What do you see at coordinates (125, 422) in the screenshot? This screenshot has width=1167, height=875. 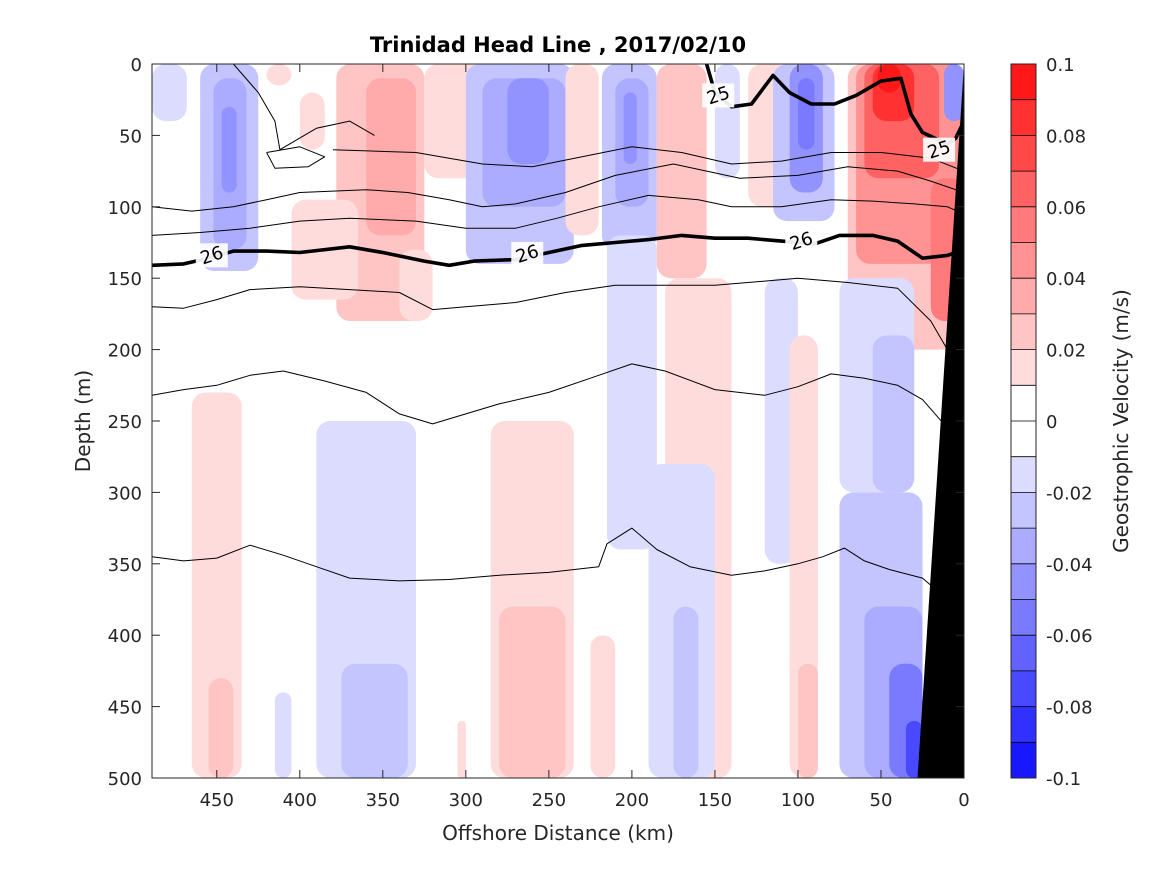 I see `y-tick-label: 250` at bounding box center [125, 422].